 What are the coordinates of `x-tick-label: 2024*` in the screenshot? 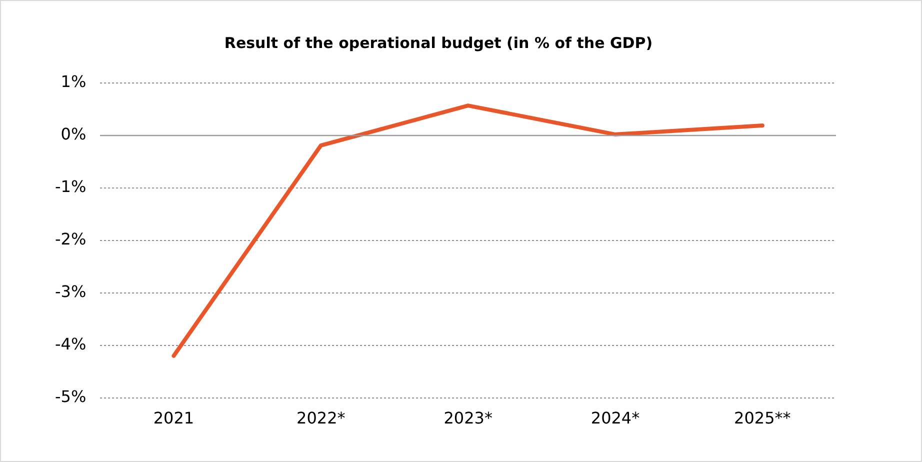 It's located at (615, 418).